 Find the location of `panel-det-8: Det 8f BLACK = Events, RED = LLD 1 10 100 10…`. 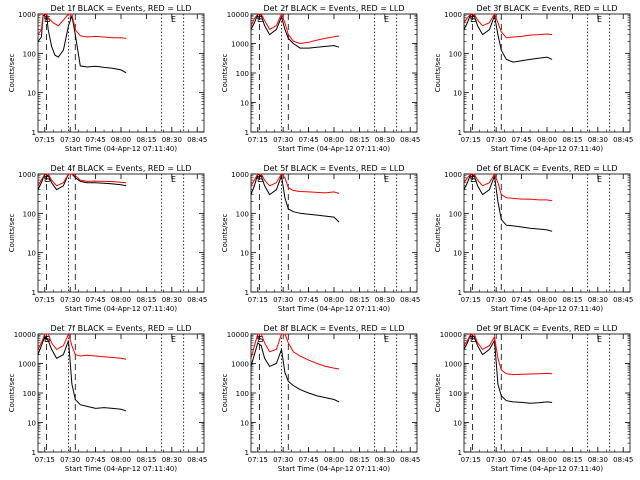

panel-det-8: Det 8f BLACK = Events, RED = LLD 1 10 100 10… is located at coordinates (320, 398).